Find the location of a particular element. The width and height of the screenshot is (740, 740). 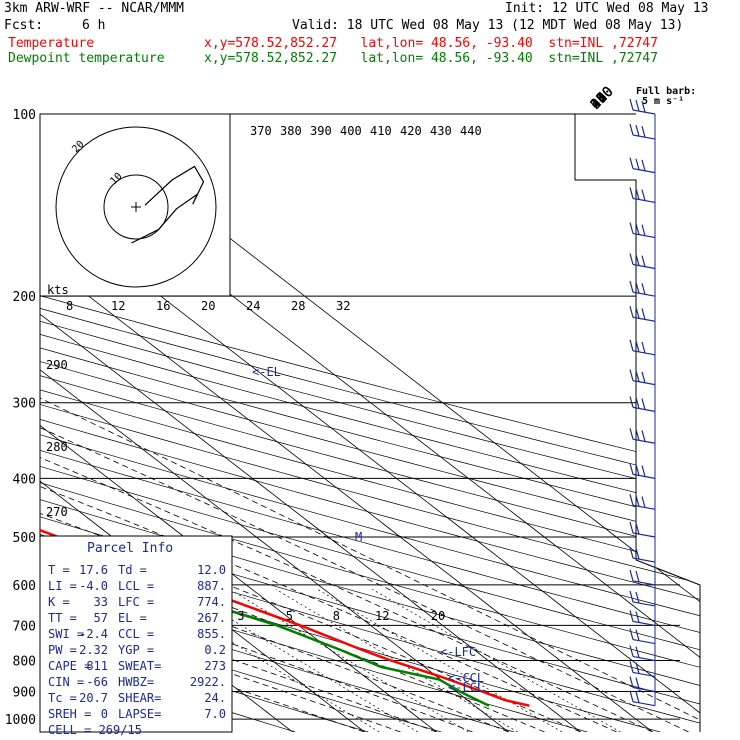

pressure-tick-label: 100 is located at coordinates (24, 115).